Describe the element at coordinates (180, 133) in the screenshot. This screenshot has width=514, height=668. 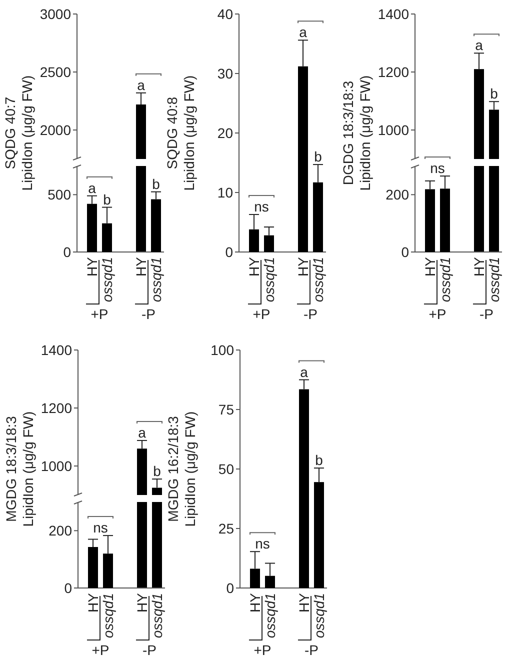
I see `y-axis-title: SQDG 40:8 LipidIon (μg/g FW)` at that location.